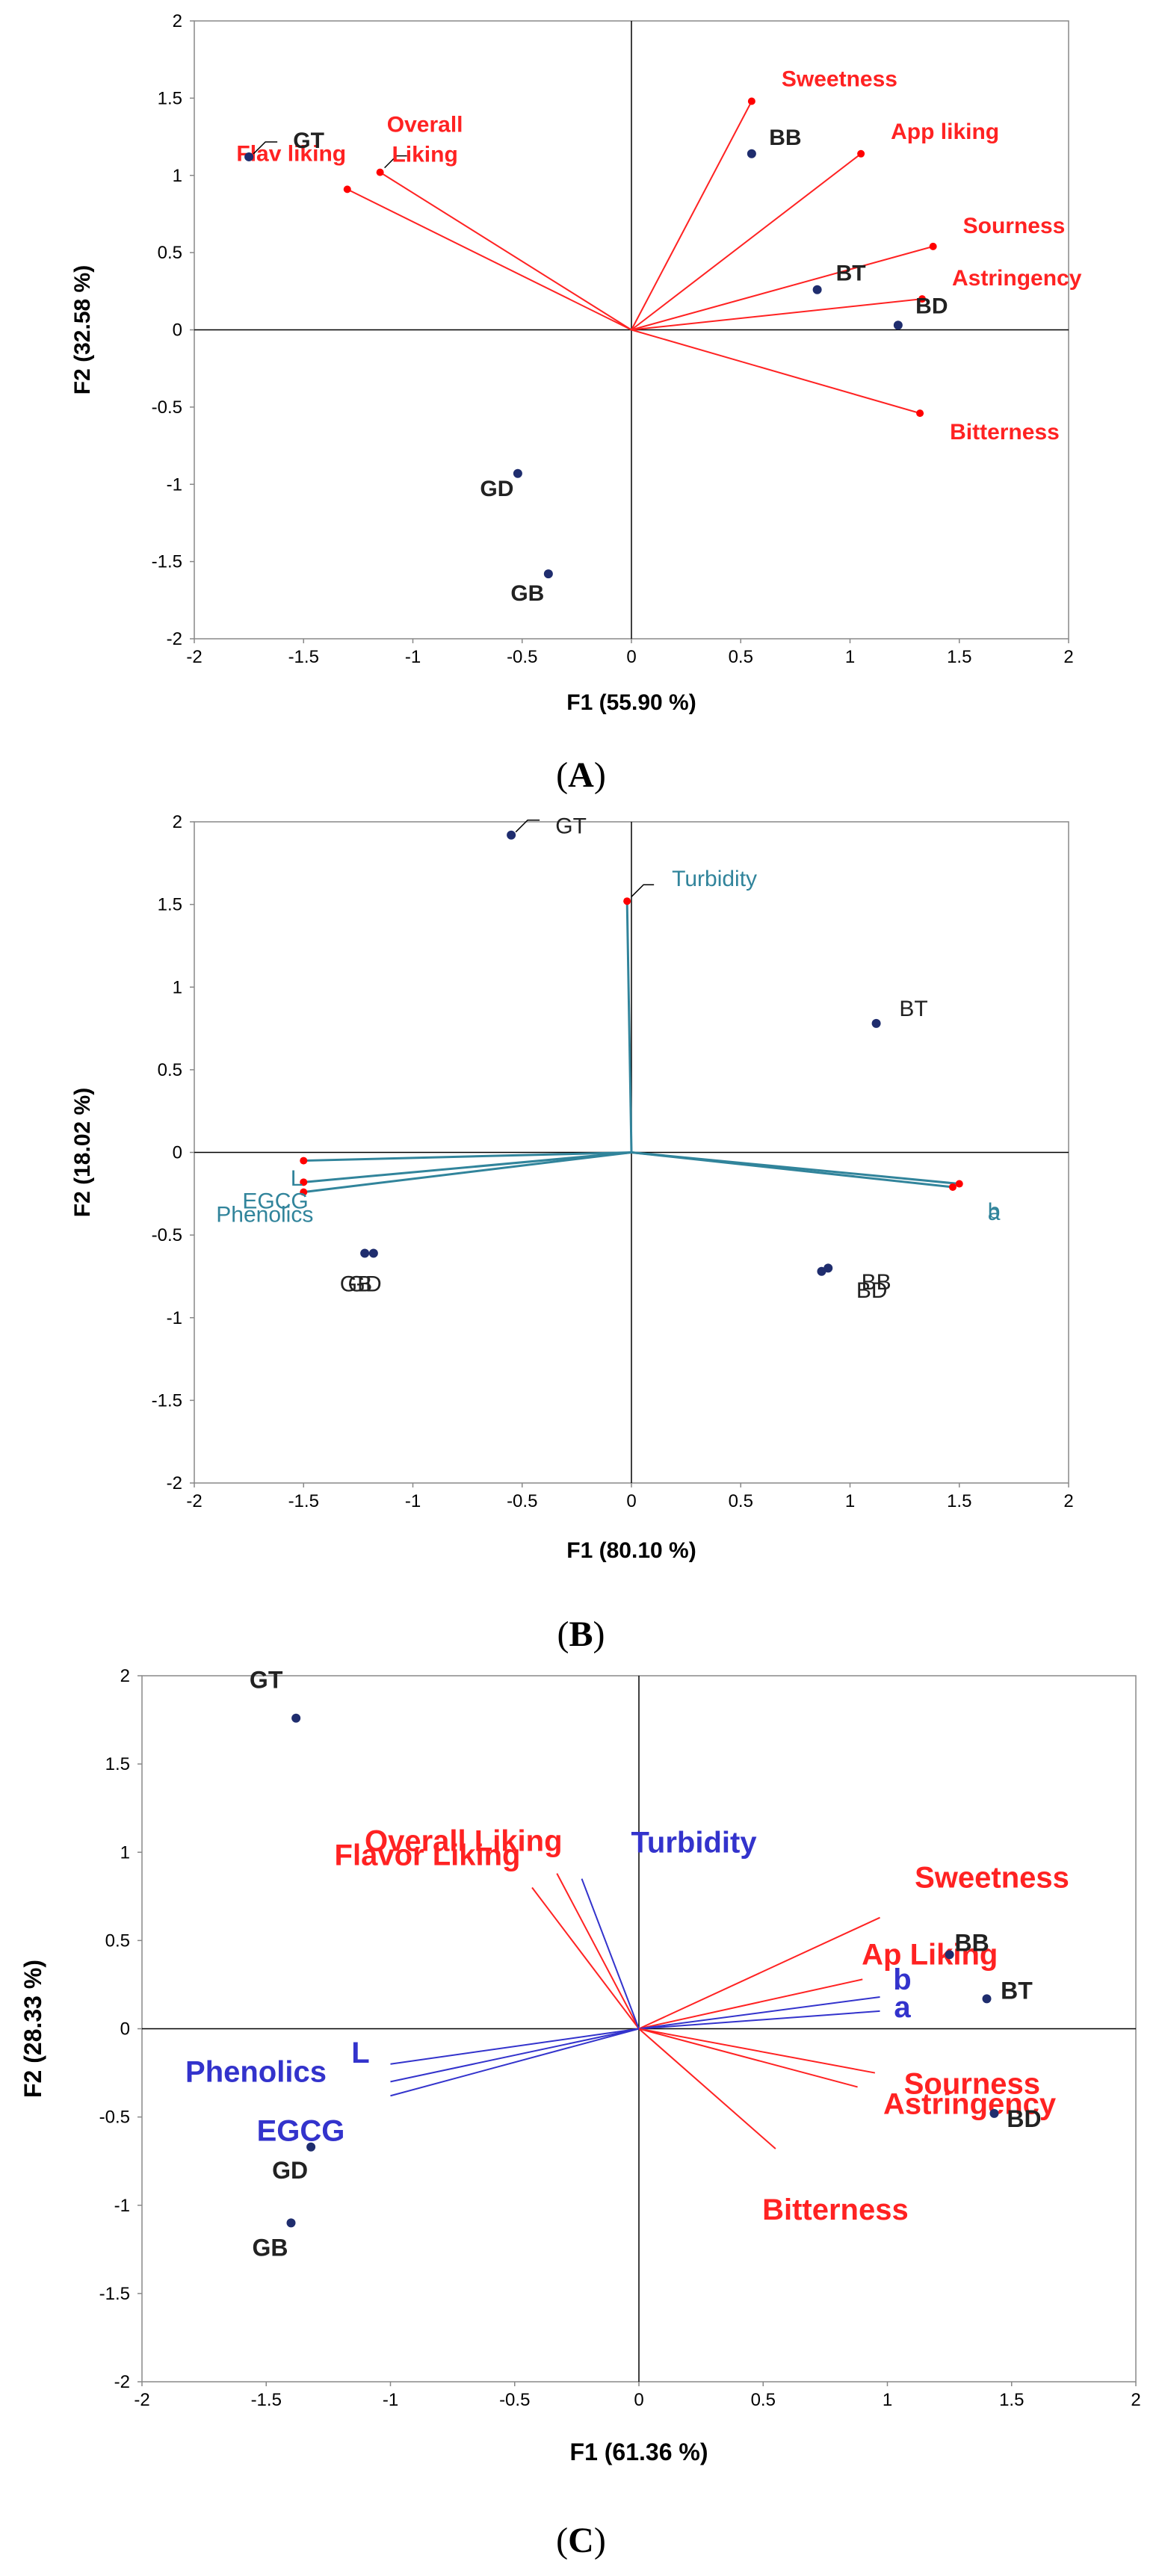 This screenshot has width=1162, height=2576. I want to click on x-tick-label: -1.5, so click(266, 2400).